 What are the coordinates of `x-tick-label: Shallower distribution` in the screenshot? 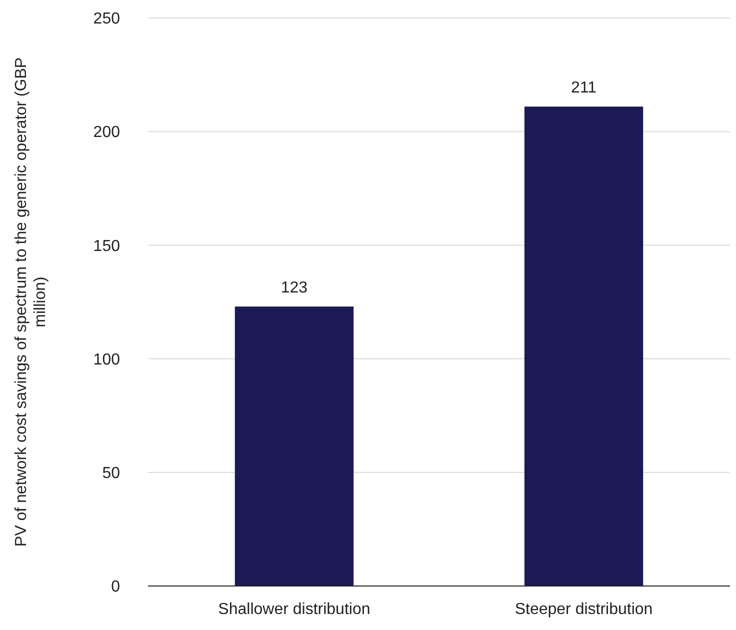 It's located at (294, 609).